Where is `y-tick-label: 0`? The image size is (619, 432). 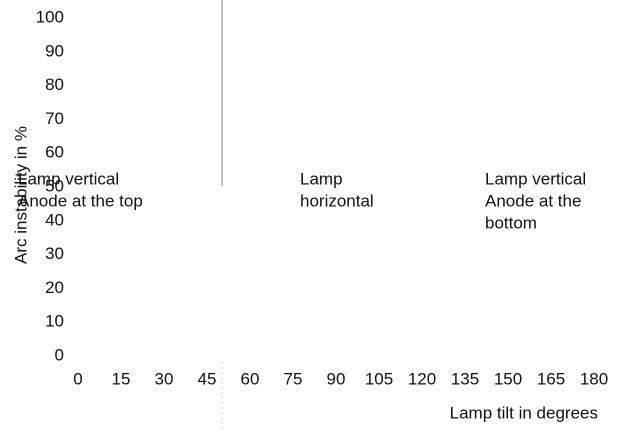
y-tick-label: 0 is located at coordinates (59, 354).